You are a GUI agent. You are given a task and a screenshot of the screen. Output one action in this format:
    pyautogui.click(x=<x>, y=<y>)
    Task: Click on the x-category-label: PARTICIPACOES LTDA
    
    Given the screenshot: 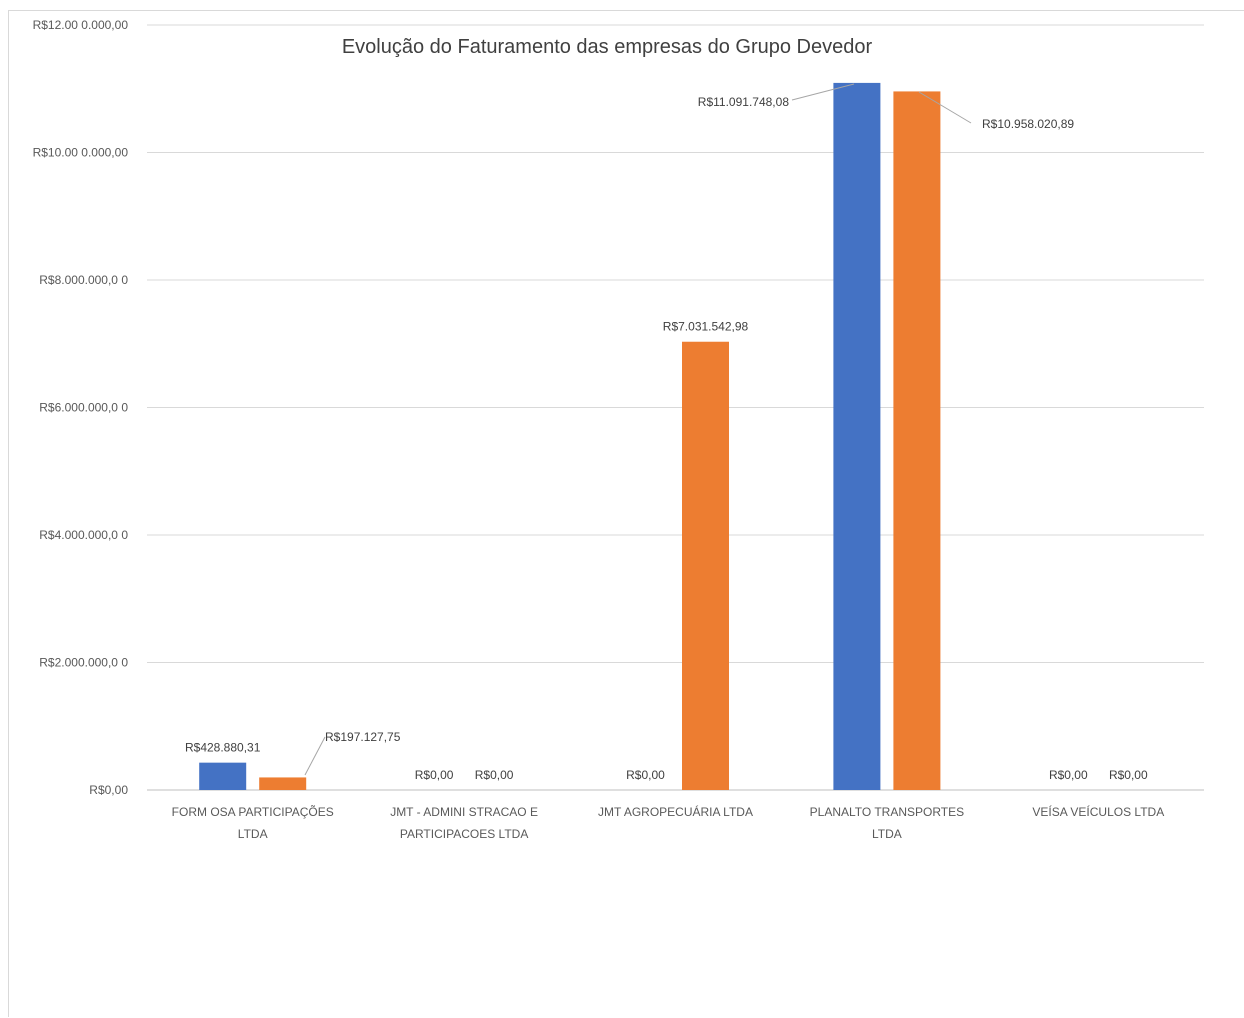 What is the action you would take?
    pyautogui.click(x=464, y=834)
    